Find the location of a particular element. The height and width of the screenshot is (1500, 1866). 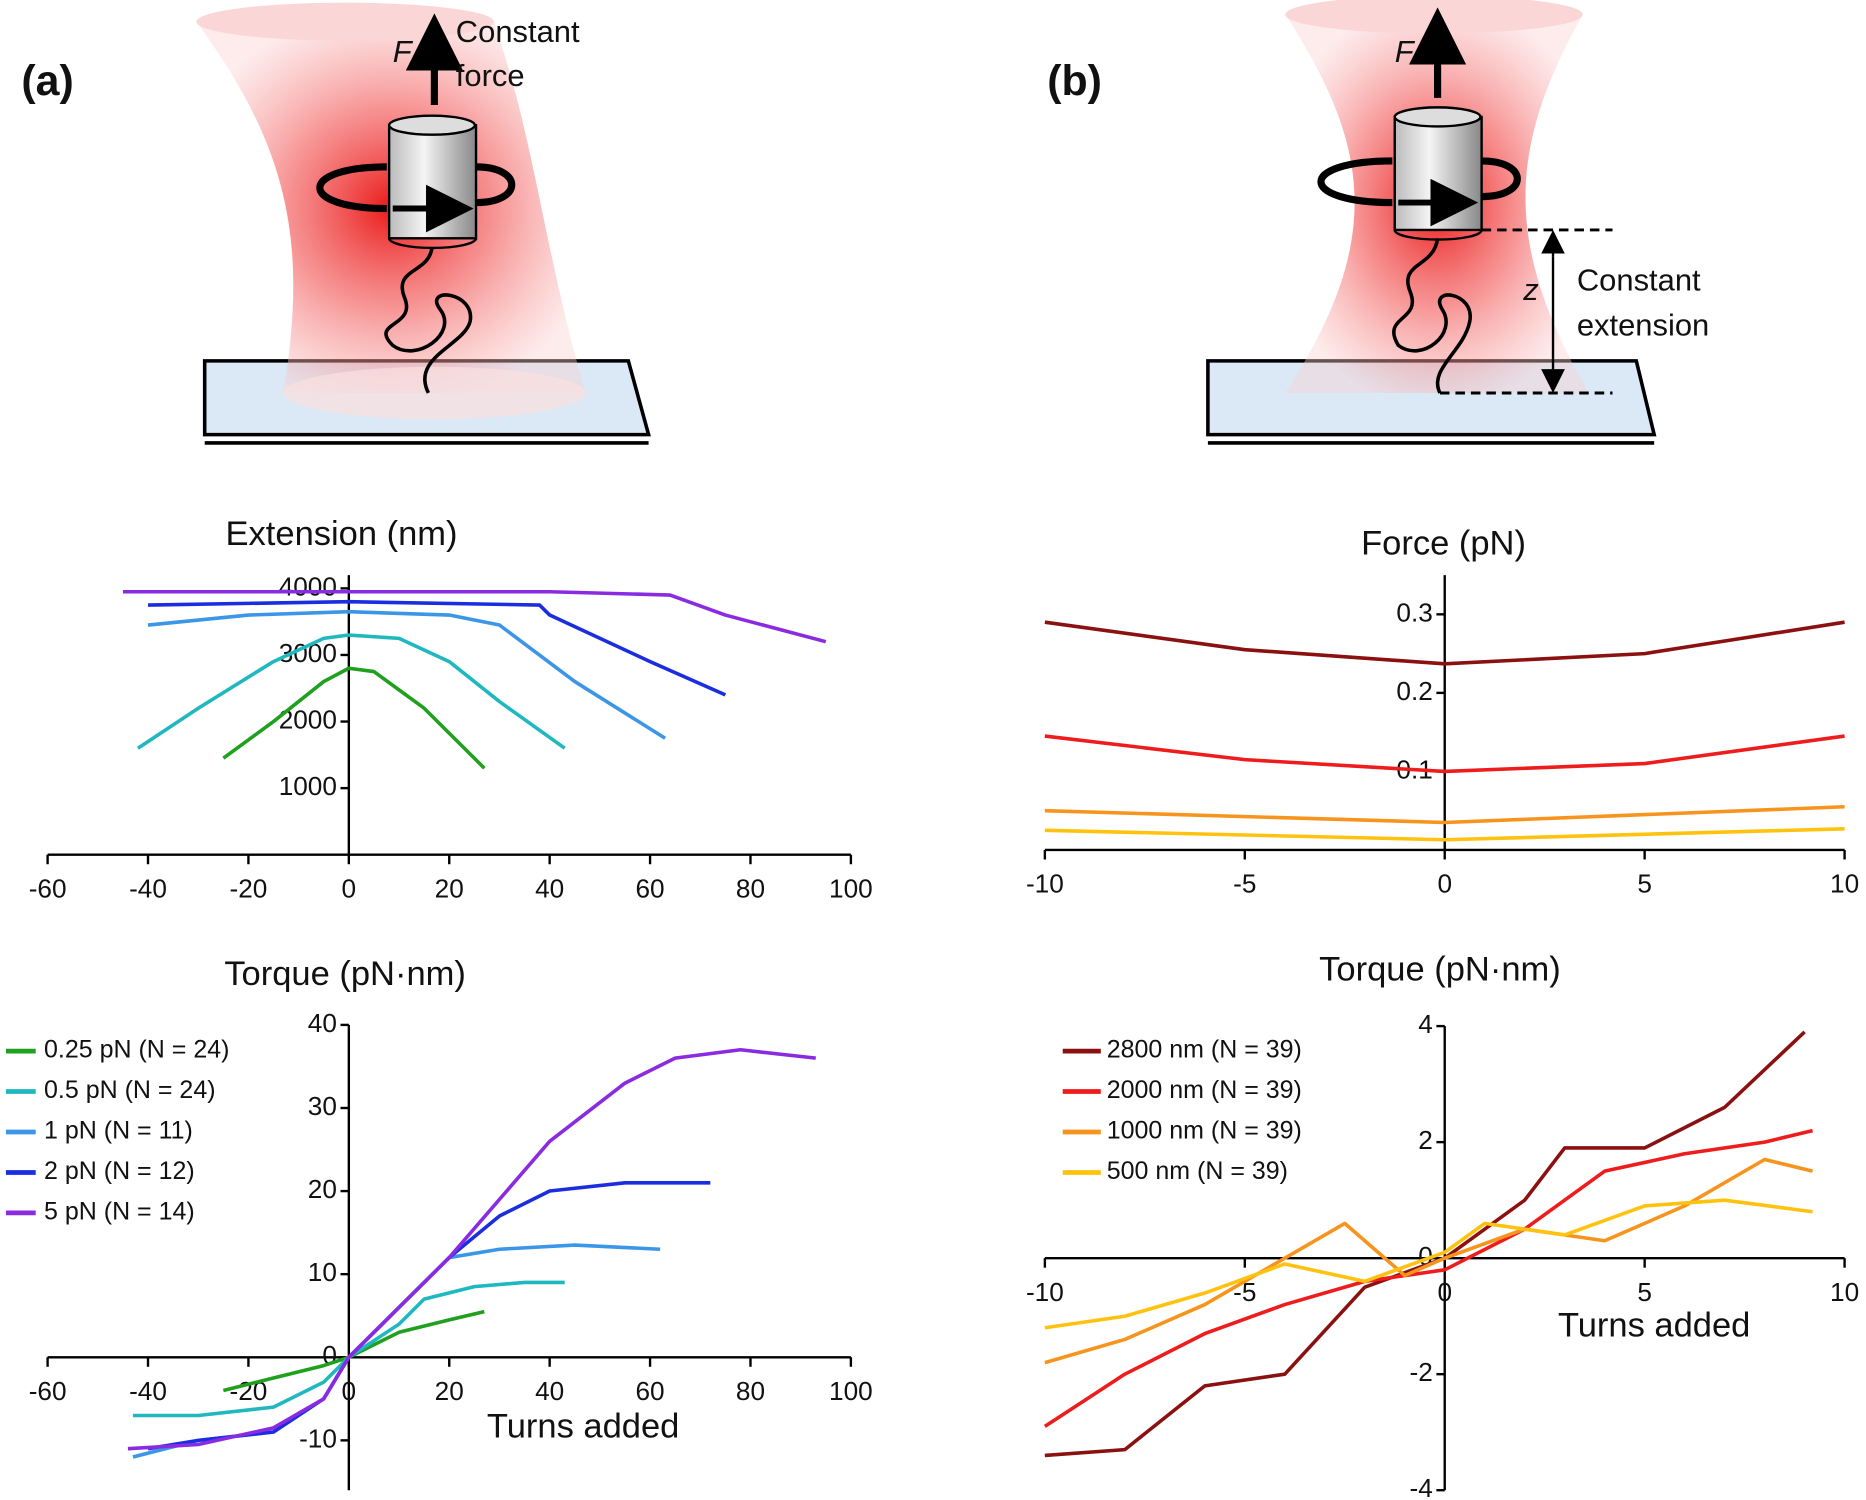

chart-title: Extension (nm) is located at coordinates (342, 534).